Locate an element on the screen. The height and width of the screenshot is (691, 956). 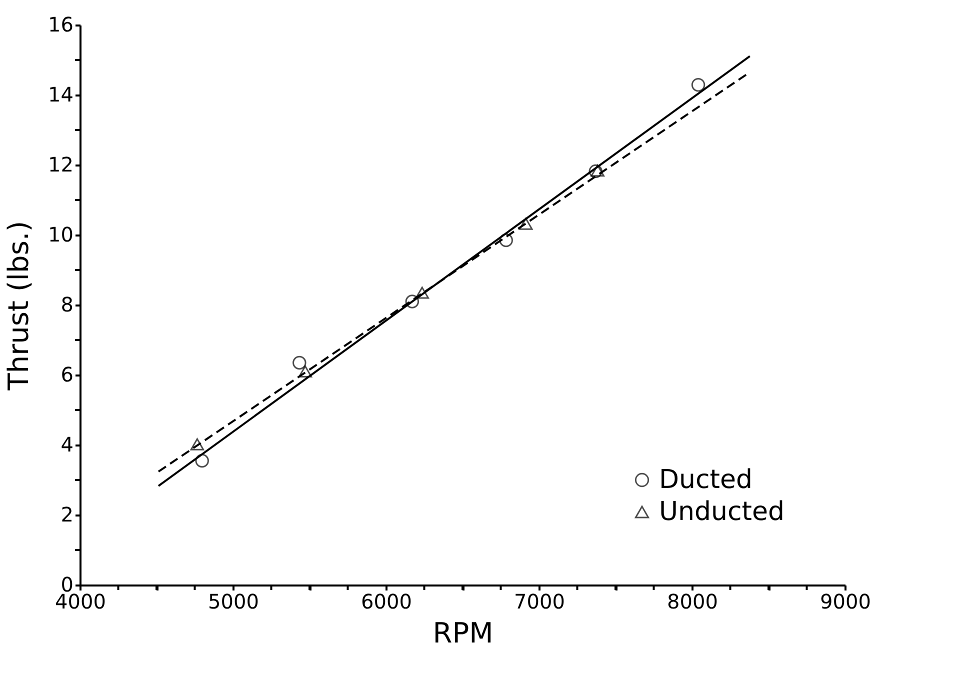
y-tick-label: 8 is located at coordinates (67, 304).